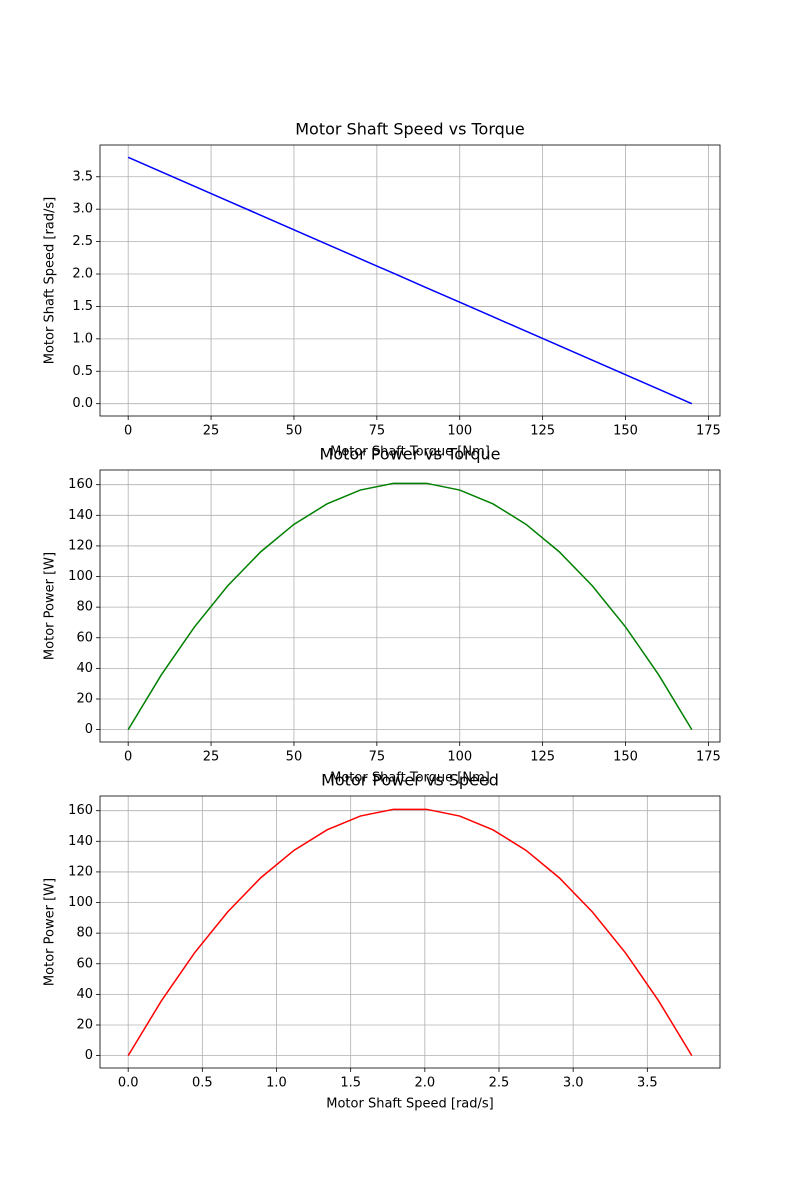 Image resolution: width=800 pixels, height=1200 pixels. Describe the element at coordinates (573, 1083) in the screenshot. I see `x-tick-label: 3.0` at that location.